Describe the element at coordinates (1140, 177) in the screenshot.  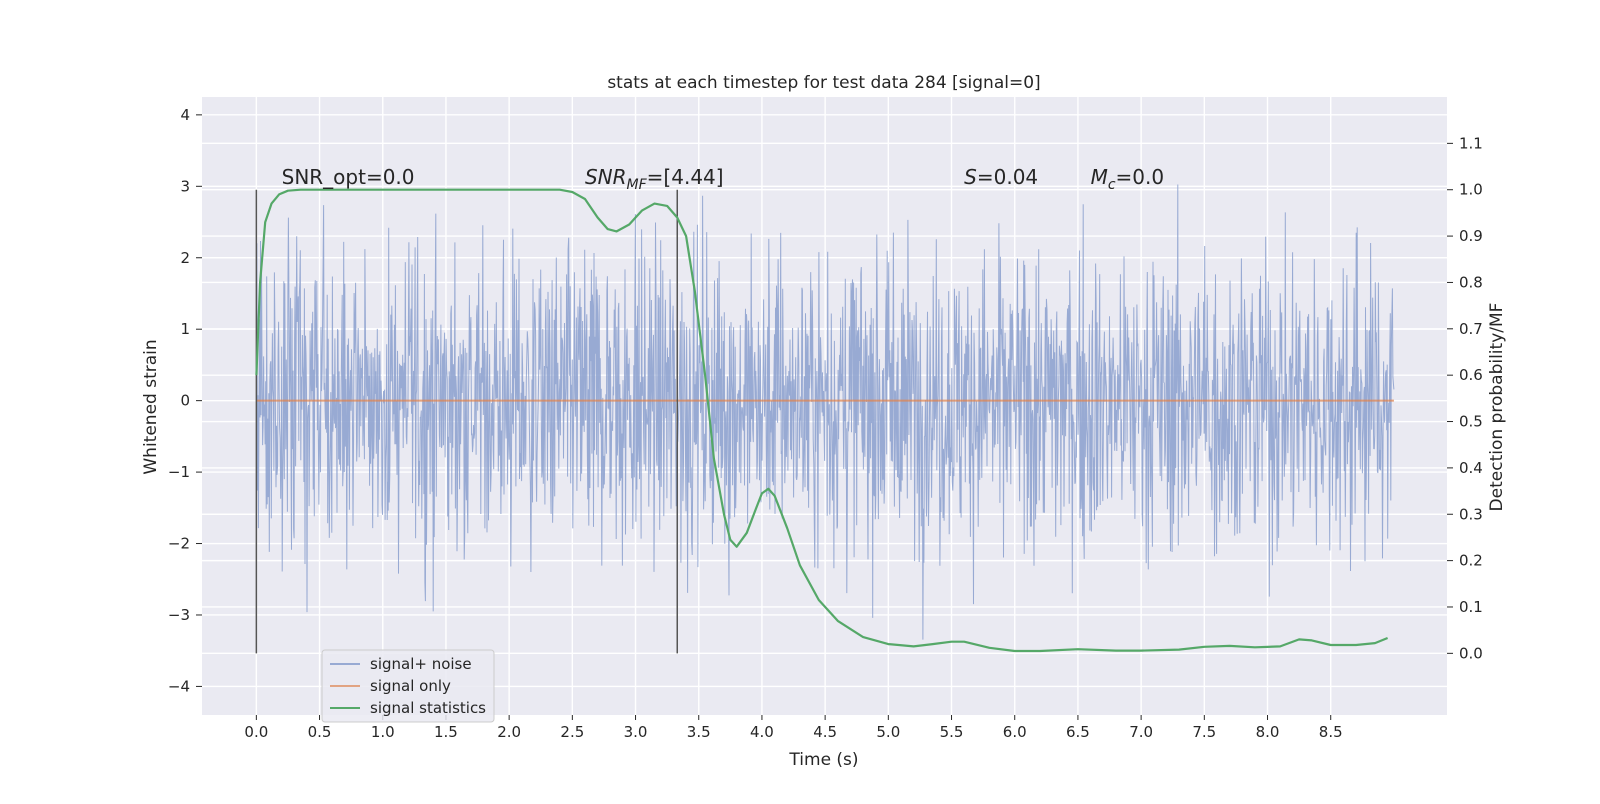
I see `annotation-value: =0.0` at that location.